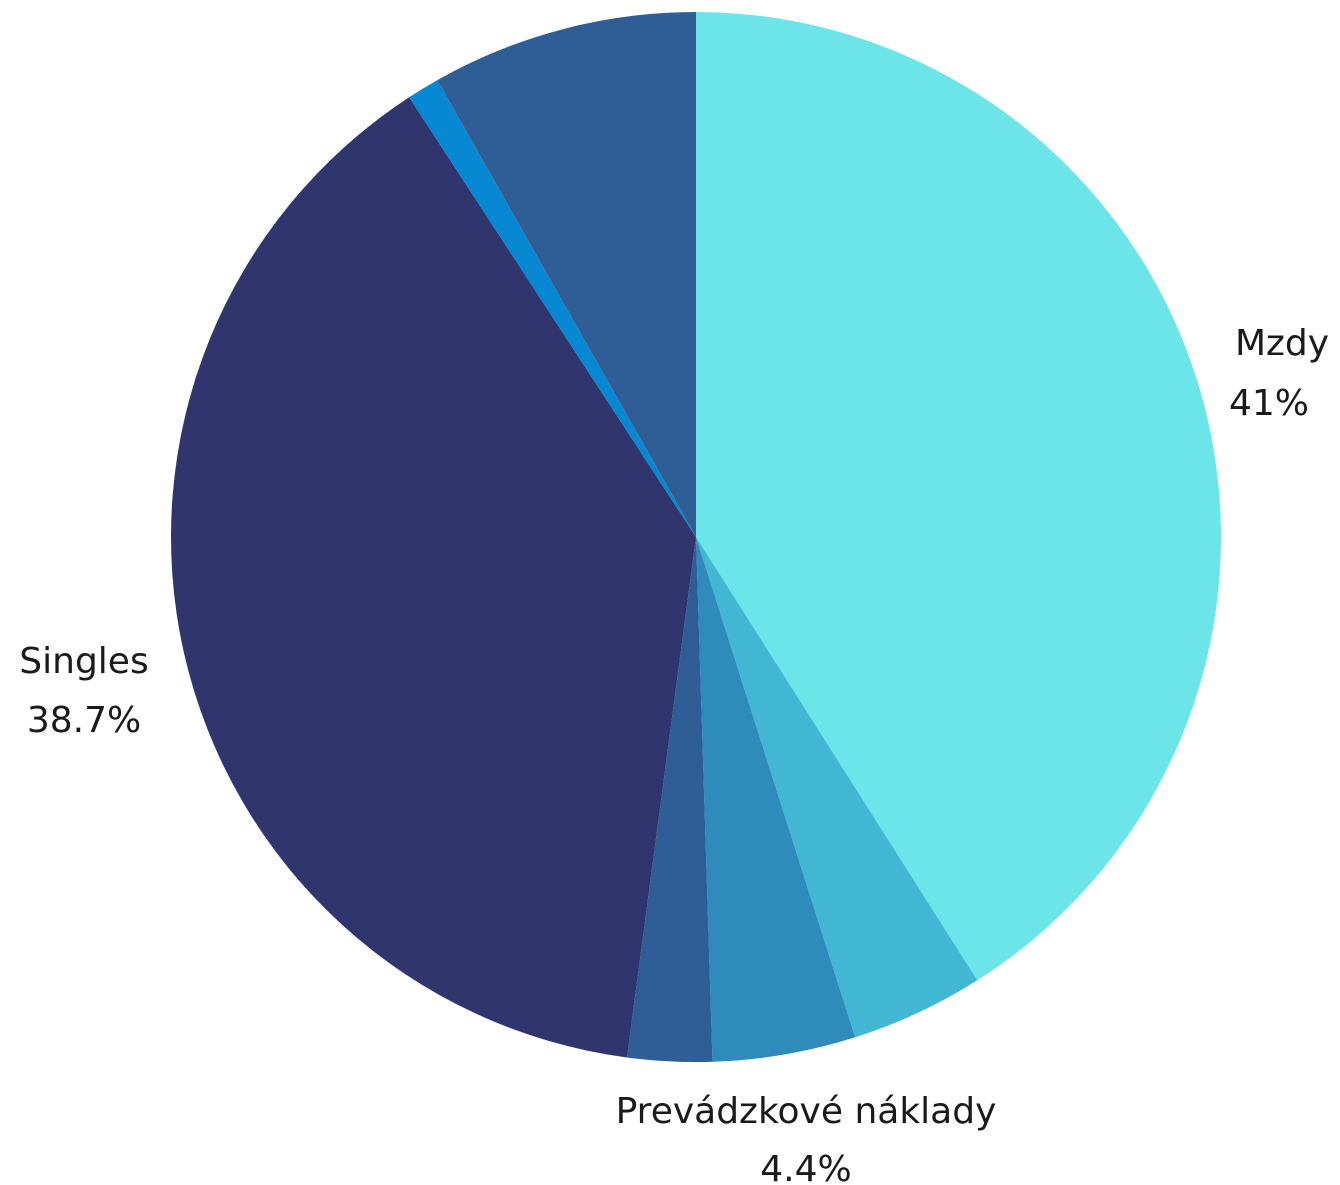 This screenshot has height=1185, width=1340. What do you see at coordinates (805, 1167) in the screenshot?
I see `slice-value-label: 4.4%` at bounding box center [805, 1167].